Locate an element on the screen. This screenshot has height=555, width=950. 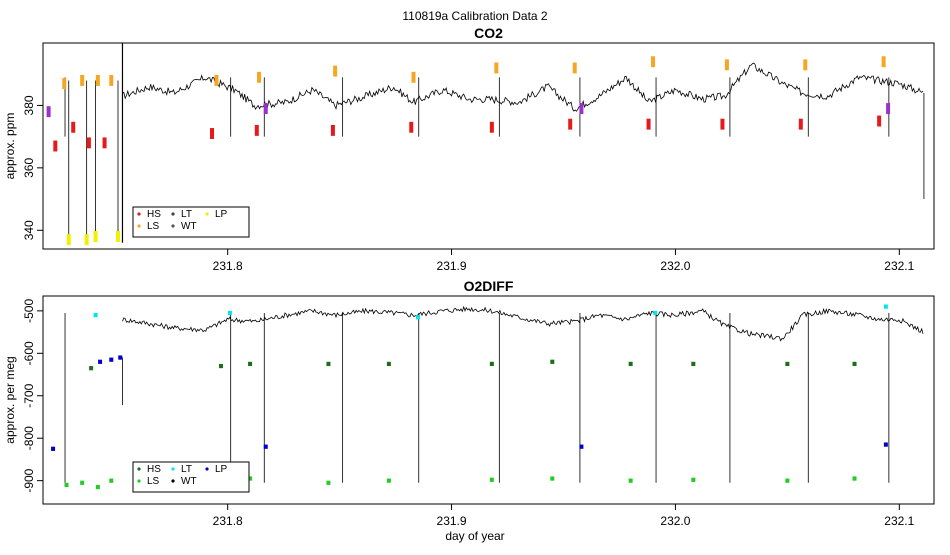
x-axis-label: day of year is located at coordinates (474, 536).